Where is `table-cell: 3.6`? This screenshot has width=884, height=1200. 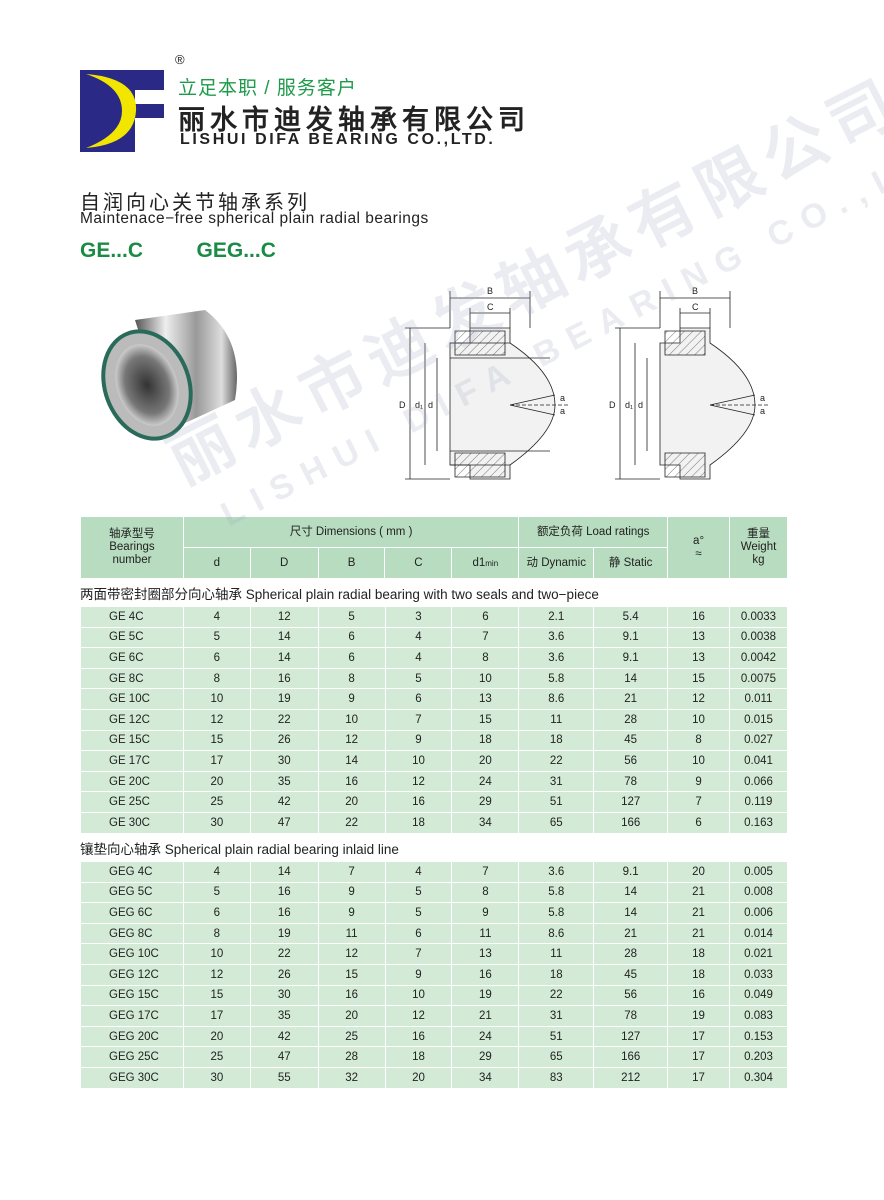 table-cell: 3.6 is located at coordinates (556, 658).